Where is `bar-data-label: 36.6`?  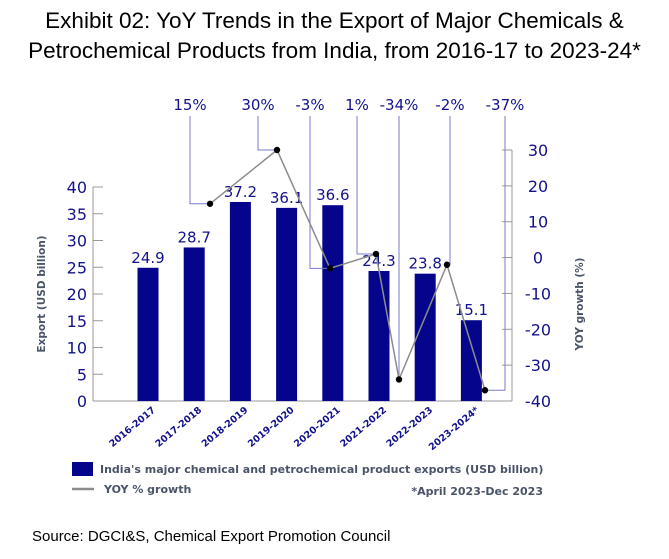 bar-data-label: 36.6 is located at coordinates (332, 195).